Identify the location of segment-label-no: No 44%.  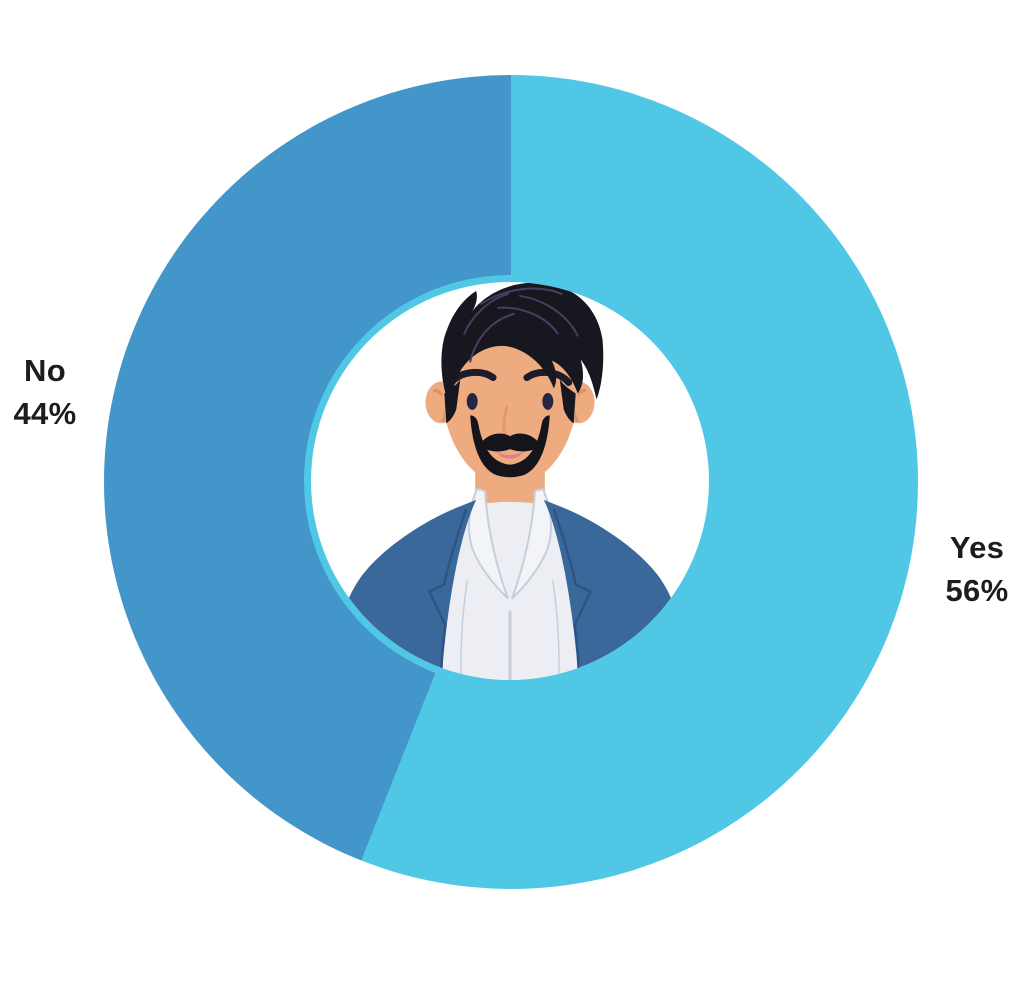
(45, 392).